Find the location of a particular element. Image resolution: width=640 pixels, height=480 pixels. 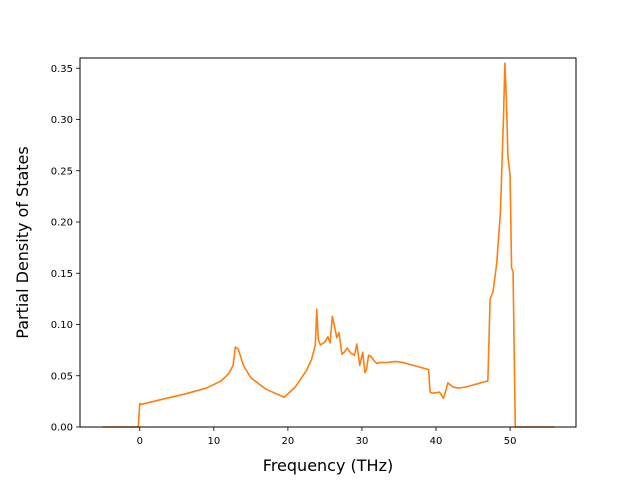

y-axis-ticks: 0.00 0.05 0.10 0.15 0.20 0.25 0.30 0.35 is located at coordinates (65, 249).